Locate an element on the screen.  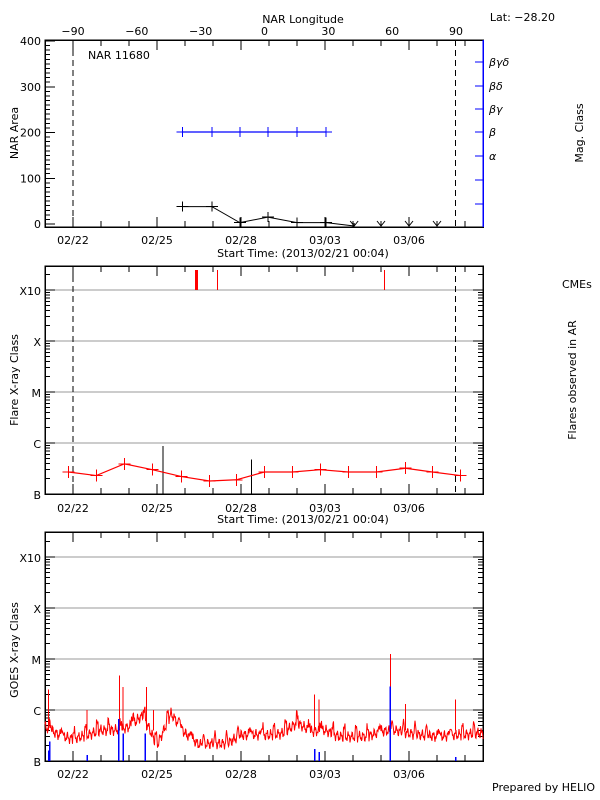
flare-panel-y-tick-label: X10 is located at coordinates (30, 291).